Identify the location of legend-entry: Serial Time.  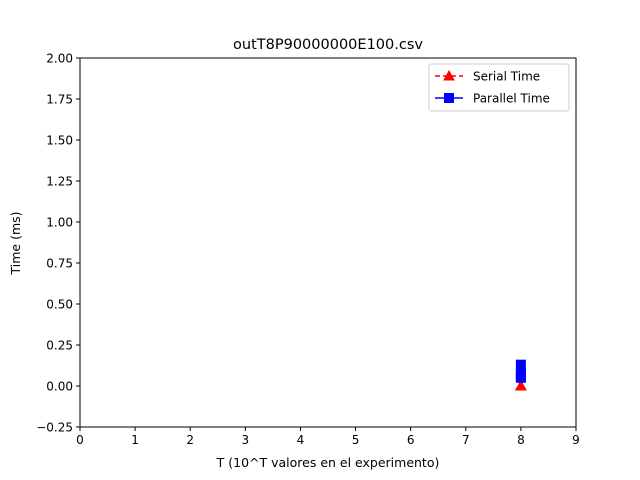
(487, 77).